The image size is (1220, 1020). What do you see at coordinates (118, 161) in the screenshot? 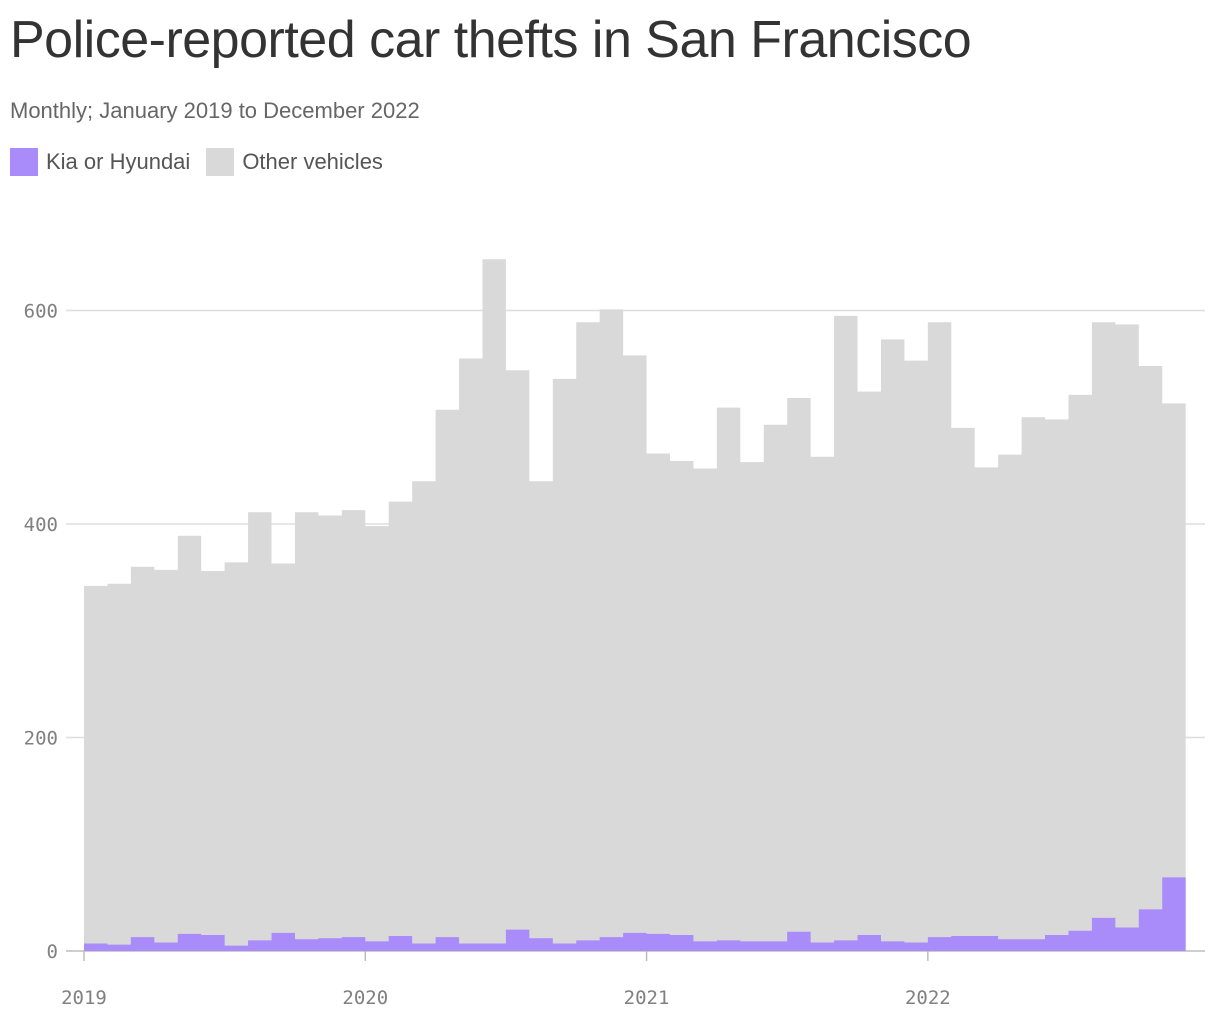
I see `legend-label-kia-hyundai: Kia or Hyundai` at bounding box center [118, 161].